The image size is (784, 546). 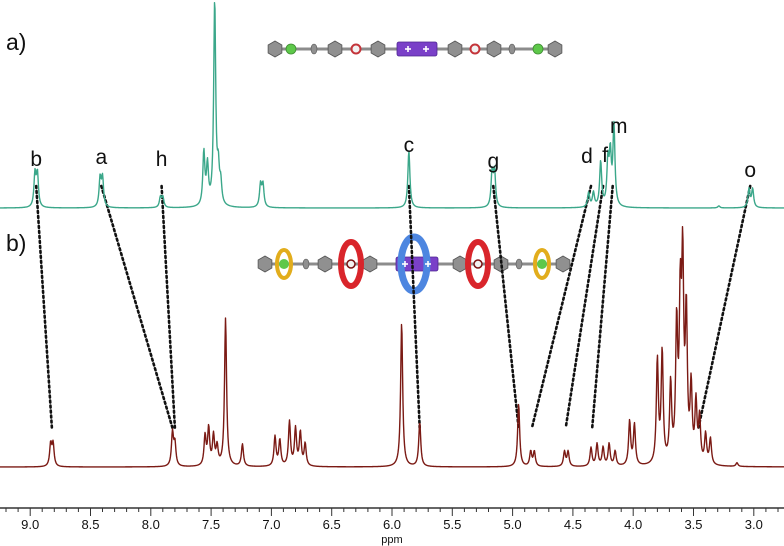 I want to click on x-tick-label: 6.0, so click(x=392, y=524).